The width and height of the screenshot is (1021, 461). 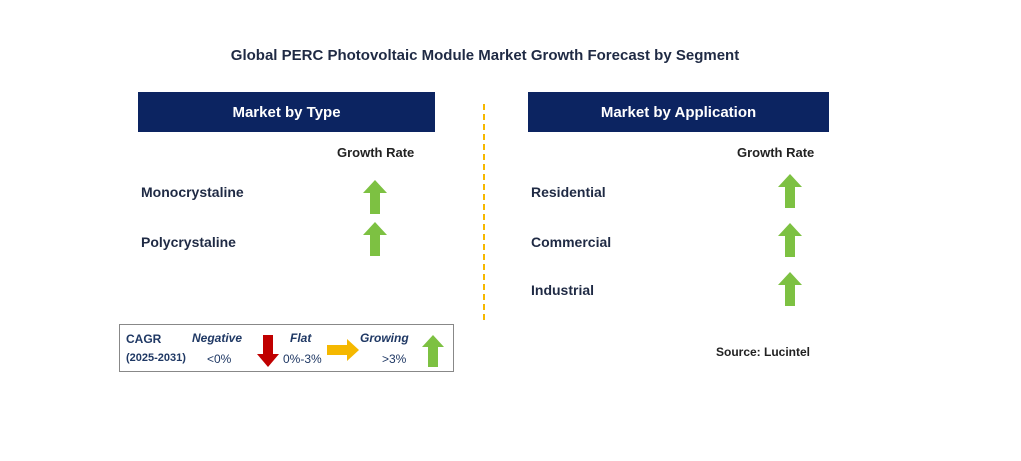 What do you see at coordinates (188, 242) in the screenshot?
I see `row-label-polycrystaline: Polycrystaline` at bounding box center [188, 242].